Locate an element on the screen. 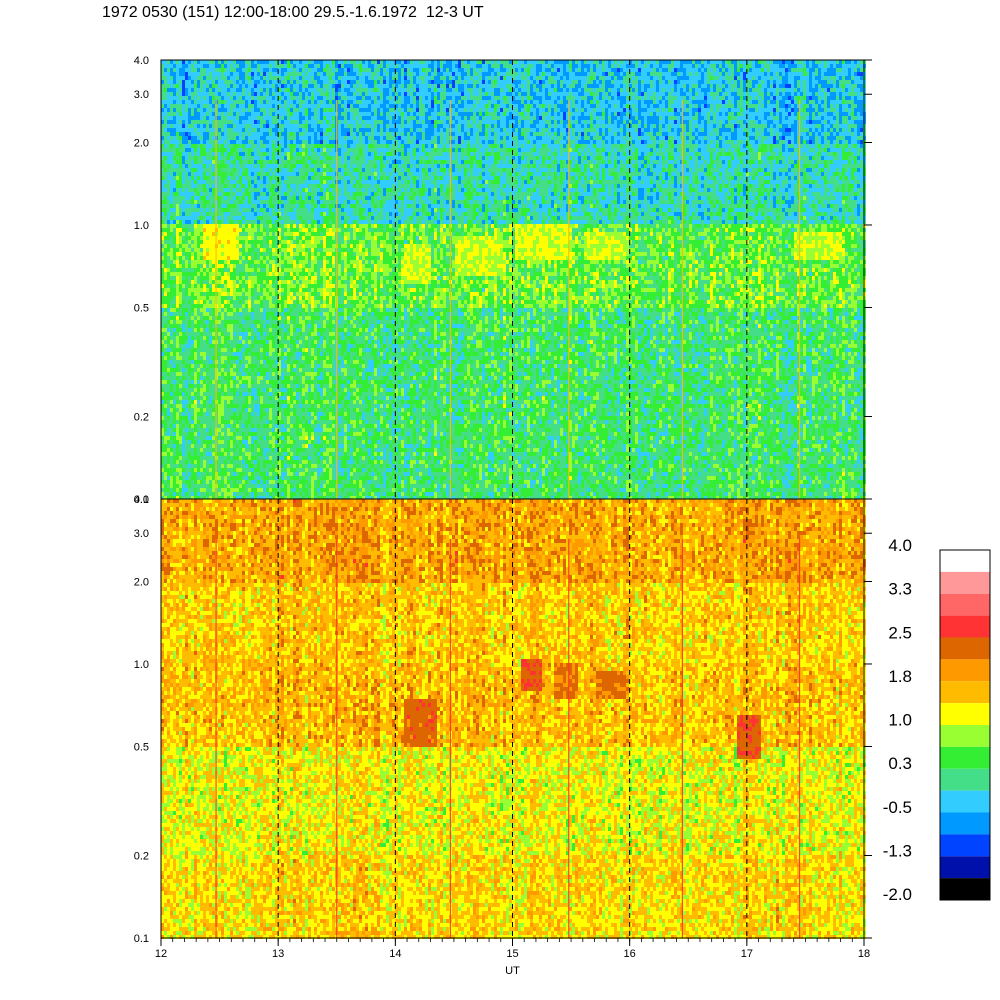 Image resolution: width=1000 pixels, height=1000 pixels. x-tick-label: 14 is located at coordinates (395, 954).